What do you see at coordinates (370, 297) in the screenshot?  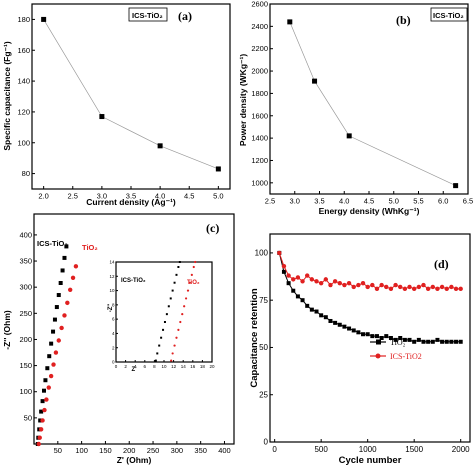 I see `panel-d-marks` at bounding box center [370, 297].